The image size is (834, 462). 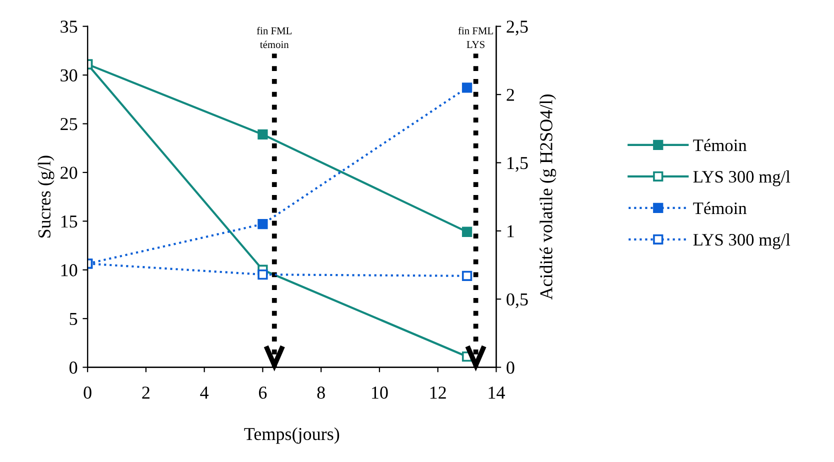 I want to click on x-tick-label: 2, so click(x=146, y=392).